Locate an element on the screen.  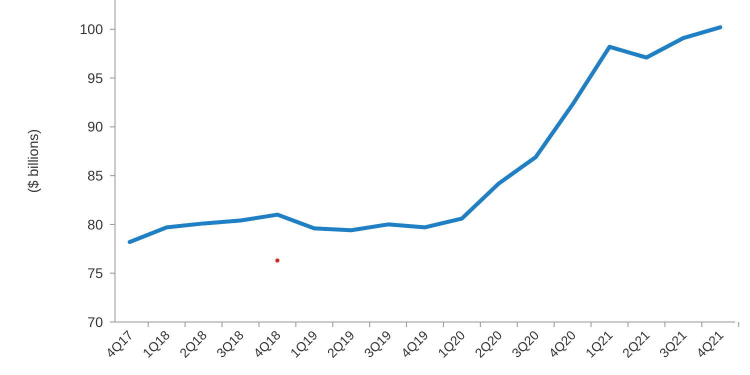
y-axis-title: ($ billions) is located at coordinates (33, 161).